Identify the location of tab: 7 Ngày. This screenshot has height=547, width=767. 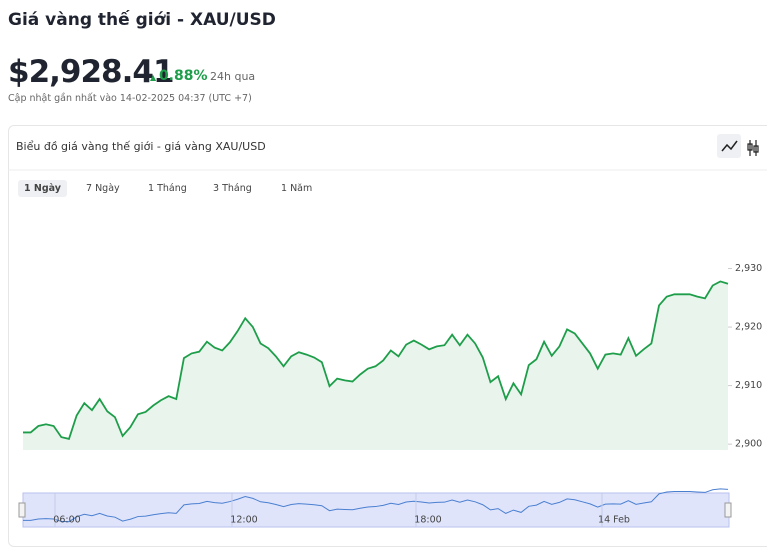
(103, 188).